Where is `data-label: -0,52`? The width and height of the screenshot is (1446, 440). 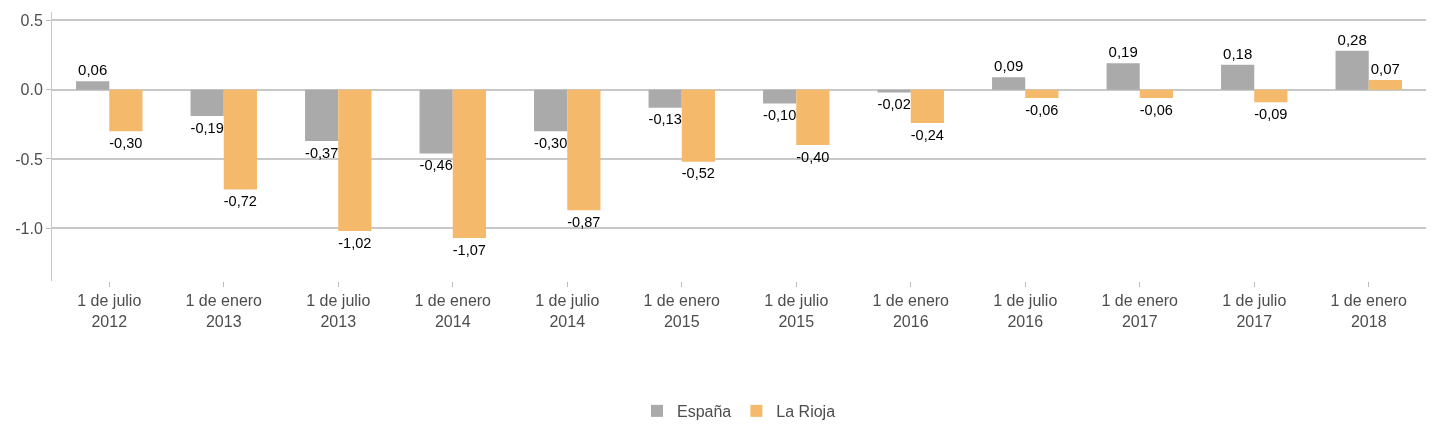
data-label: -0,52 is located at coordinates (698, 173).